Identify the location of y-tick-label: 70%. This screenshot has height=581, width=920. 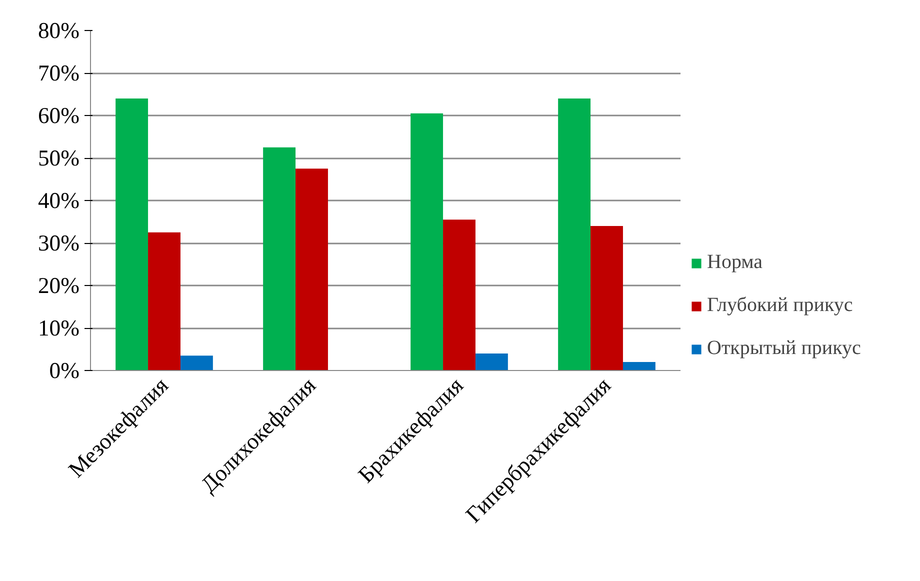
(59, 73).